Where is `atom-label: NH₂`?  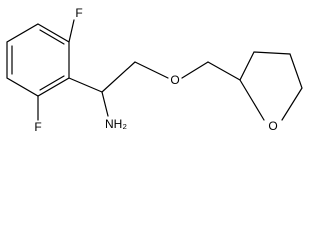 atom-label: NH₂ is located at coordinates (116, 124).